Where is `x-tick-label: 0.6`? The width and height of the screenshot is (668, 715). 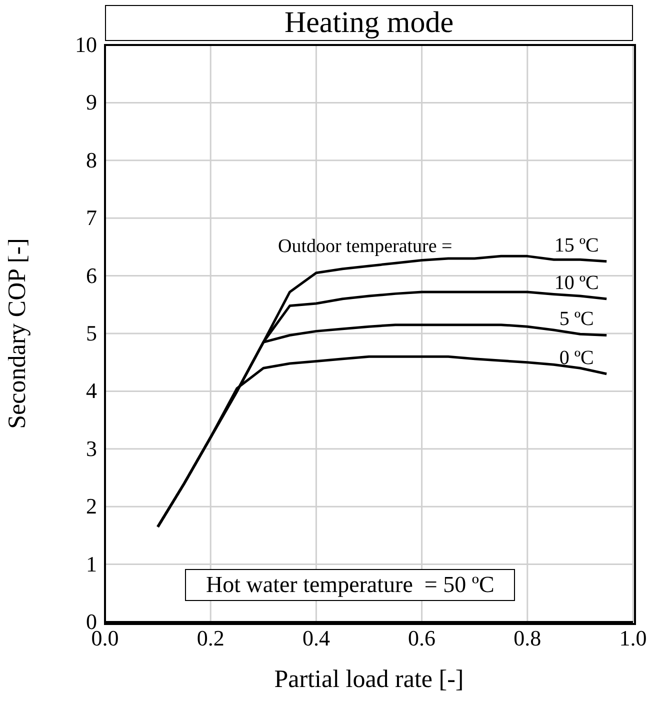
x-tick-label: 0.6 is located at coordinates (422, 638).